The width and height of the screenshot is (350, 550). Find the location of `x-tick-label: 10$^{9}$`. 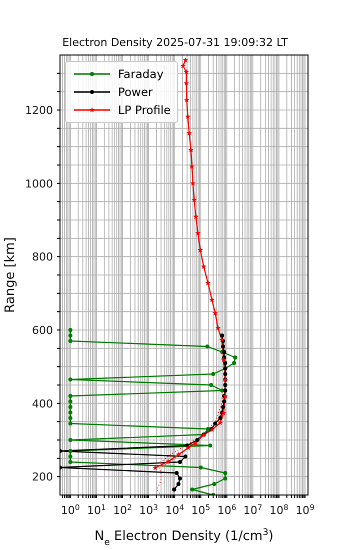

x-tick-label: 10$^{9}$ is located at coordinates (305, 509).